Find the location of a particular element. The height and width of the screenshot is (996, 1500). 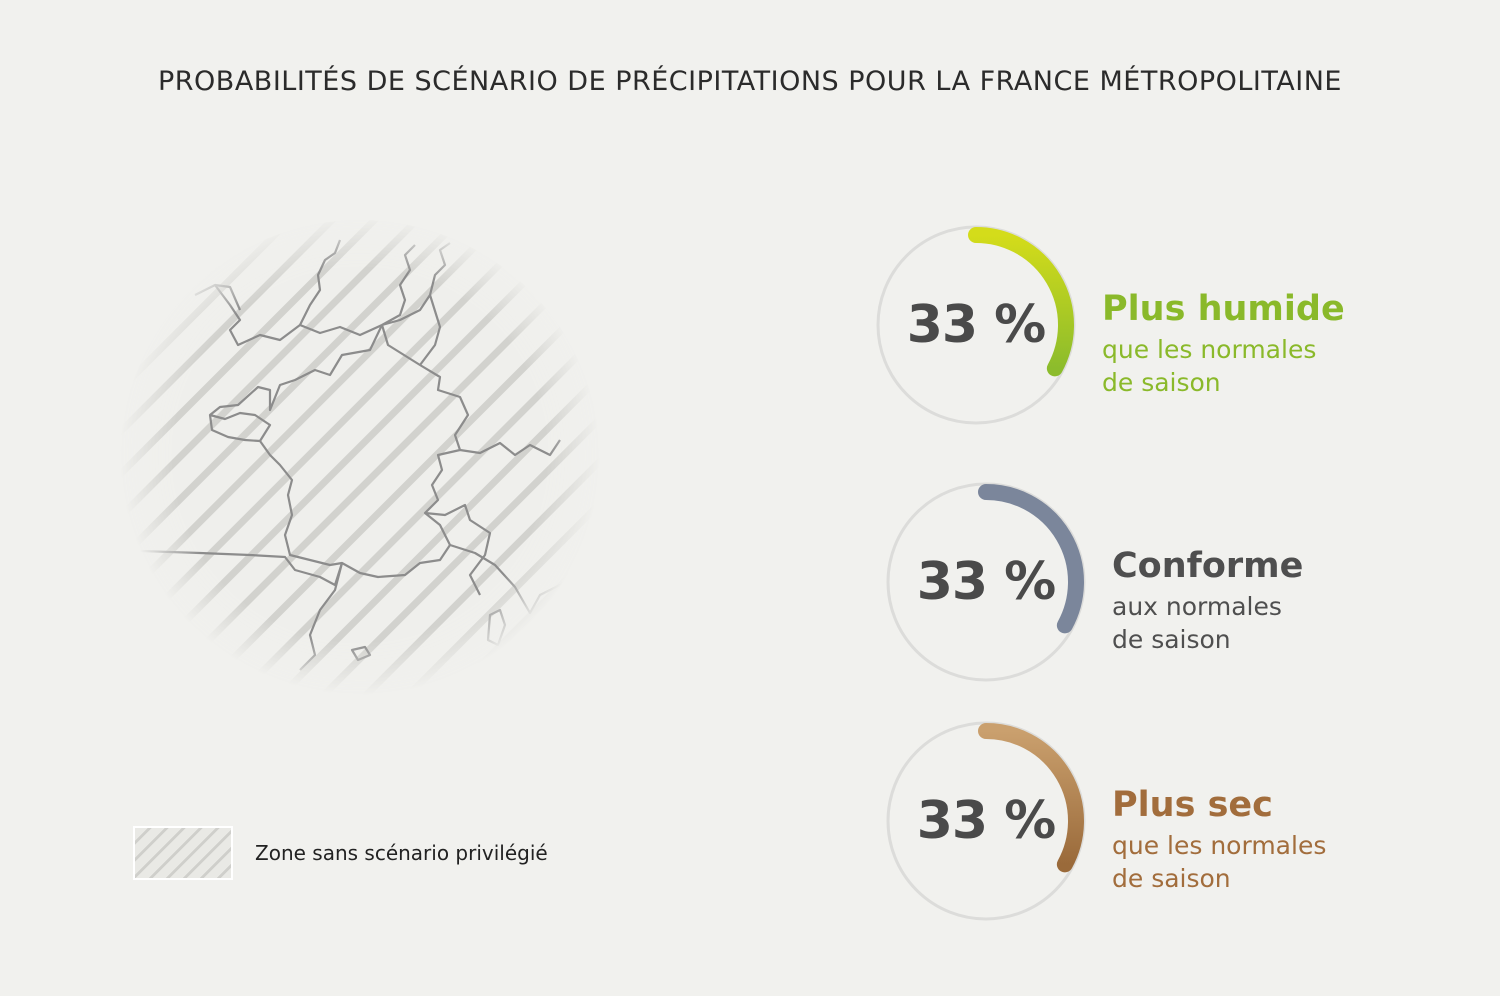

legend: Zone sans scénario privilégié is located at coordinates (340, 853).